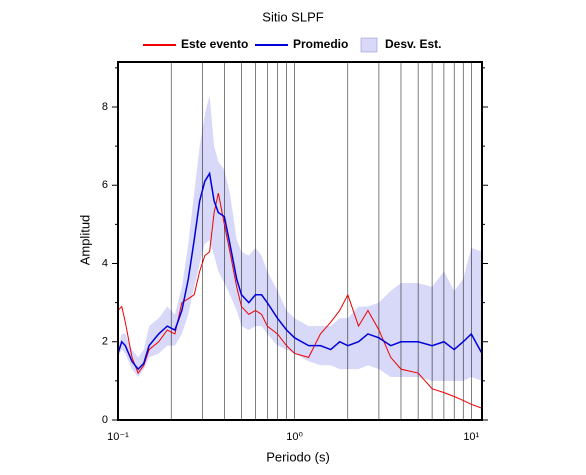 Image resolution: width=586 pixels, height=475 pixels. What do you see at coordinates (105, 107) in the screenshot?
I see `y-tick-label: 8` at bounding box center [105, 107].